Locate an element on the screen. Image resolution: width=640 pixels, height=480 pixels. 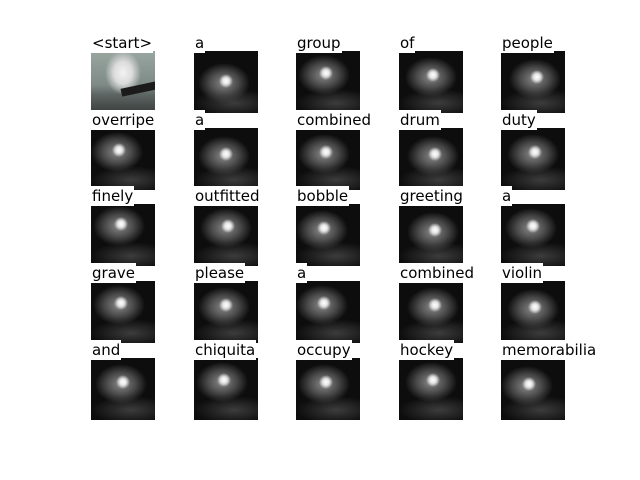
caption-word: please is located at coordinates (220, 273).